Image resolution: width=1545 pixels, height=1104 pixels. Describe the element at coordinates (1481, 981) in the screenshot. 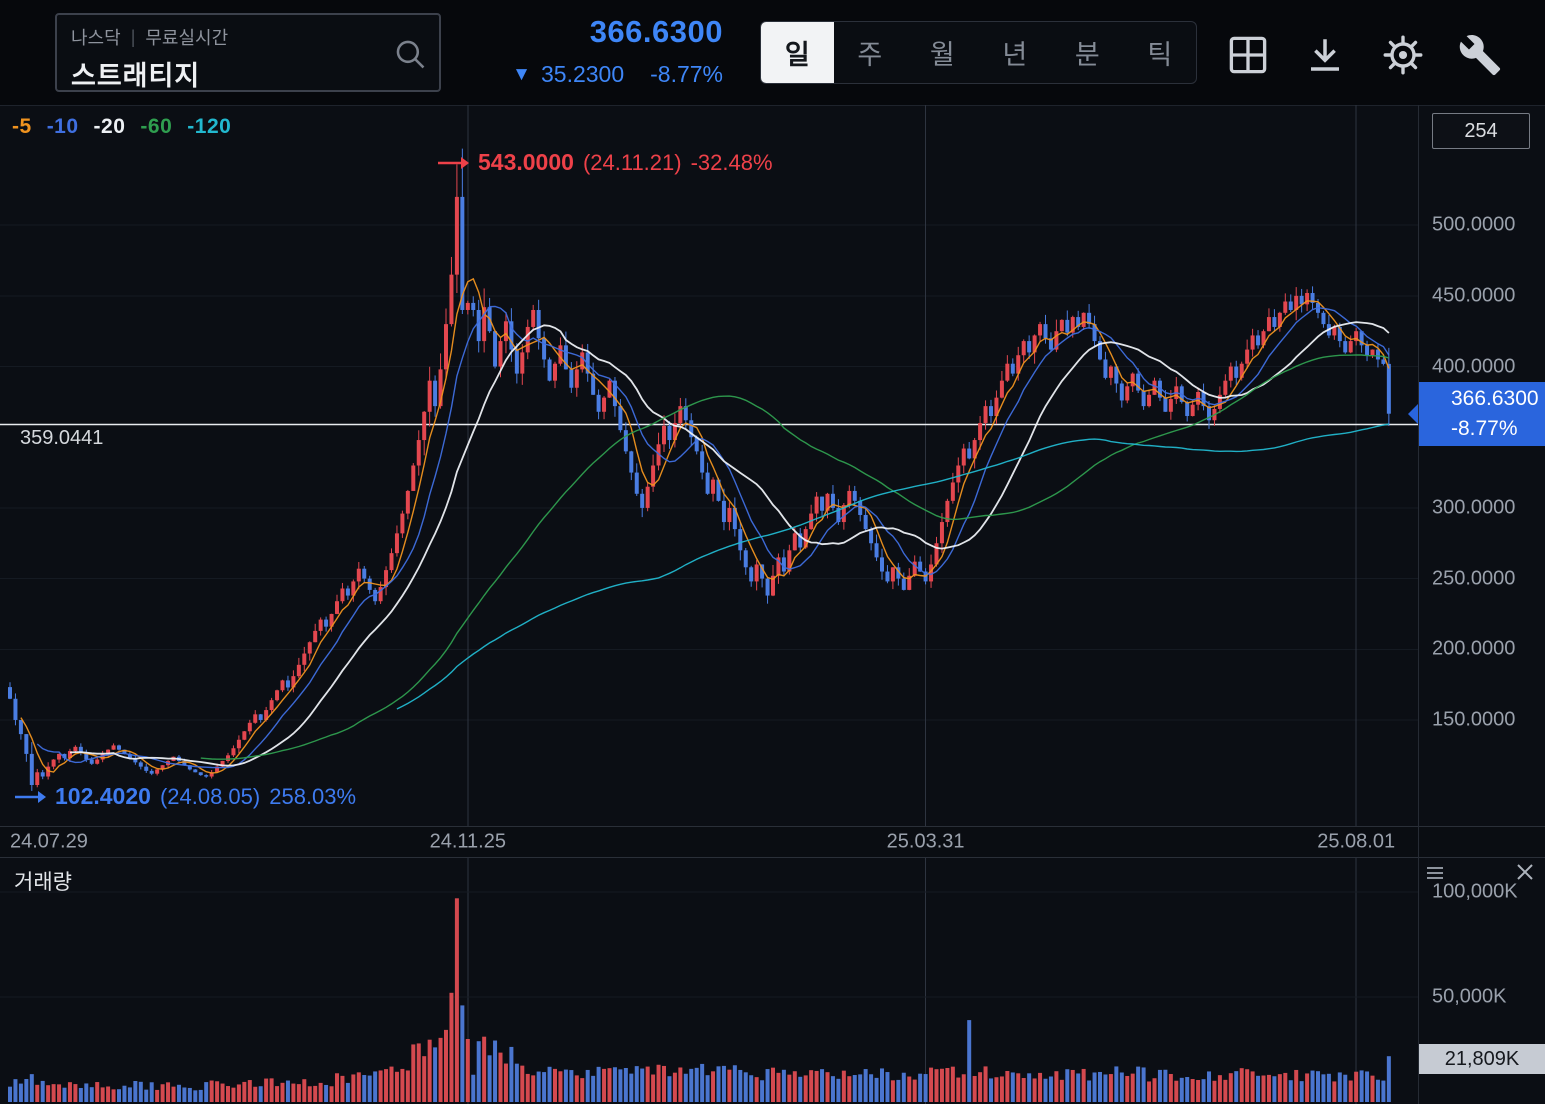

I see `volume-axis: 21,809K 100,000K 50,000K` at that location.